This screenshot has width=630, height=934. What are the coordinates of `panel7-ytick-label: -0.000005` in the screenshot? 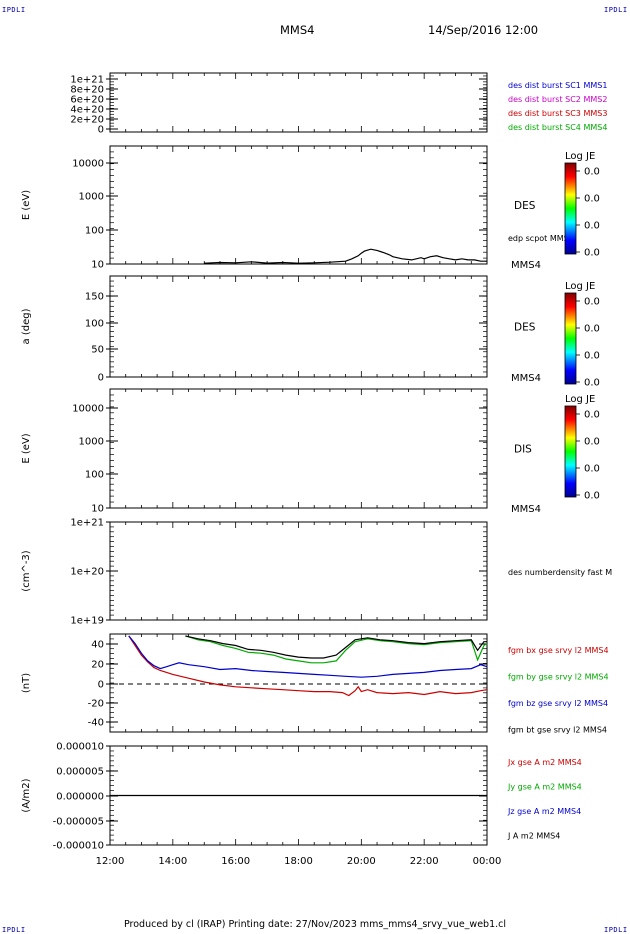 It's located at (78, 822).